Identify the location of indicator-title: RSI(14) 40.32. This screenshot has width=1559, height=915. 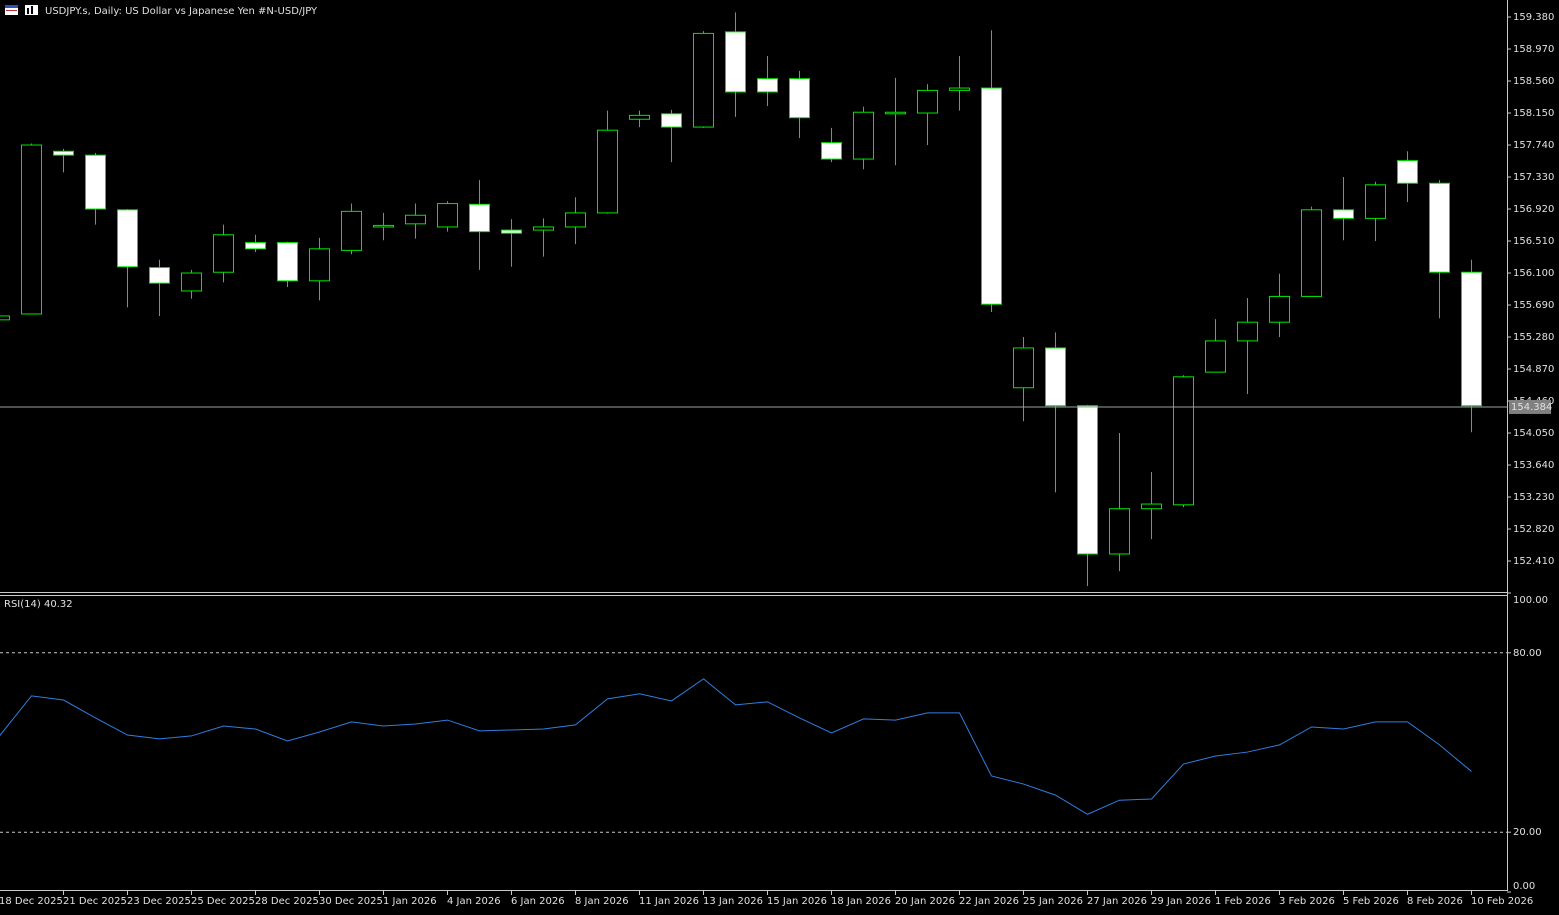
(38, 604).